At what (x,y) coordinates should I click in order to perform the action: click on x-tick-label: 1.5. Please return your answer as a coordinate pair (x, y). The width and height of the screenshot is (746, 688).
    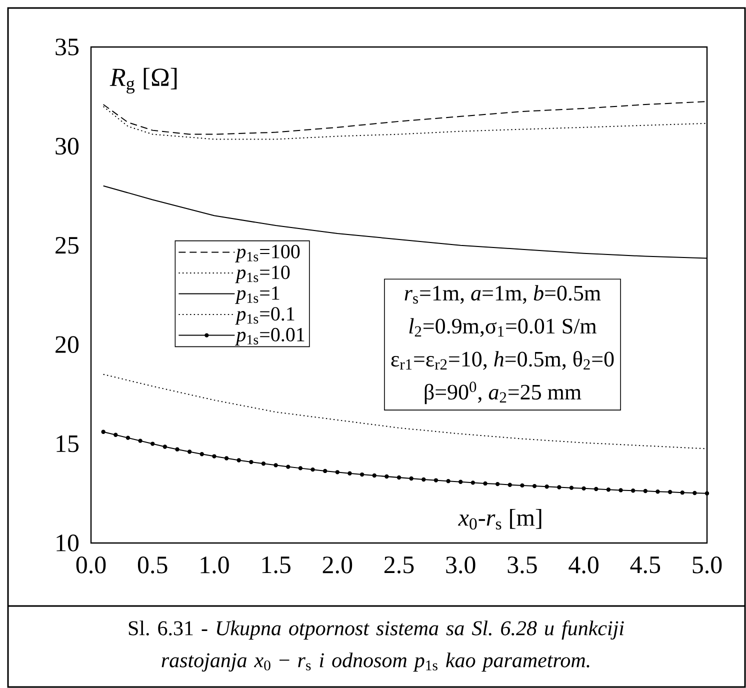
    Looking at the image, I should click on (276, 565).